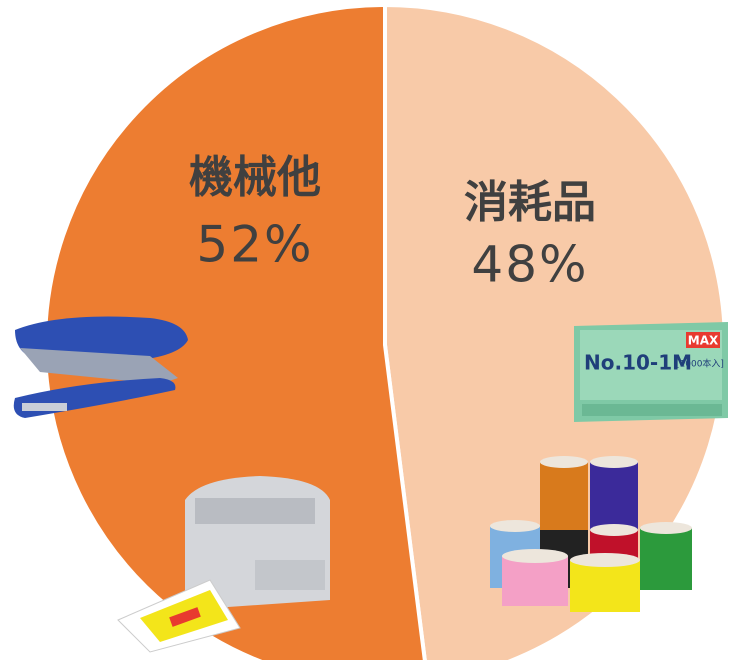 The width and height of the screenshot is (733, 660). Describe the element at coordinates (638, 363) in the screenshot. I see `box-model: No.10-1M` at that location.